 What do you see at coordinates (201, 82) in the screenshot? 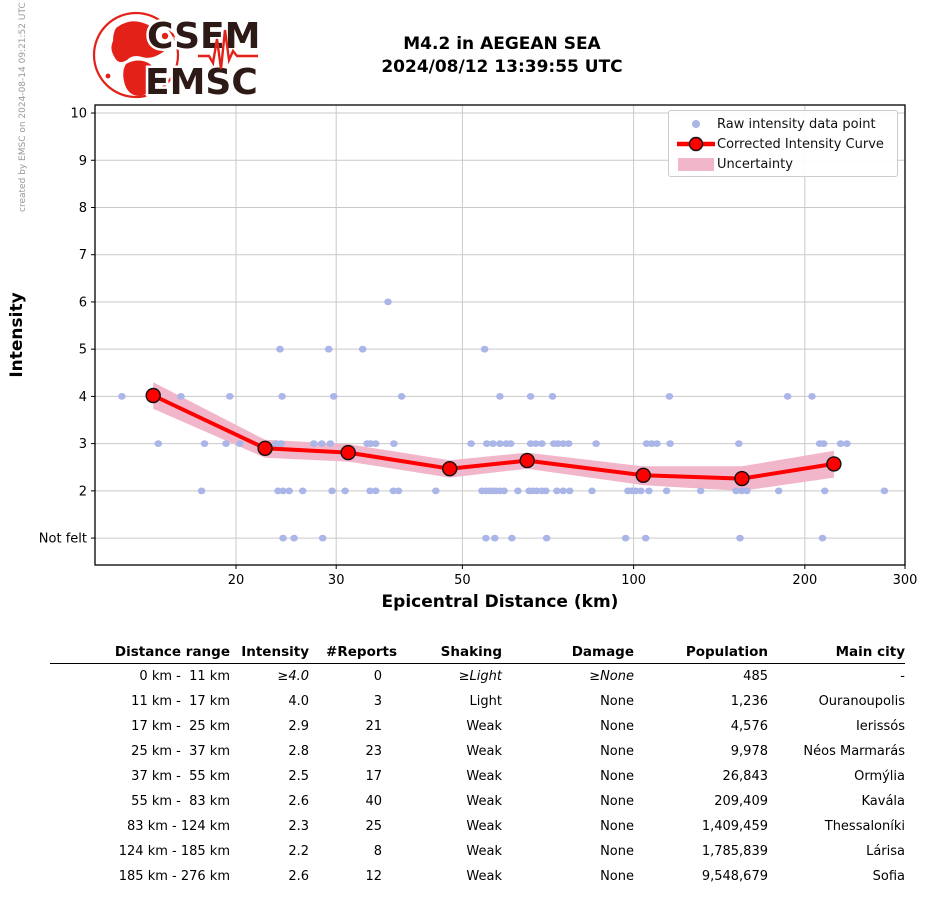
I see `logo-text-emsc: EMSC` at bounding box center [201, 82].